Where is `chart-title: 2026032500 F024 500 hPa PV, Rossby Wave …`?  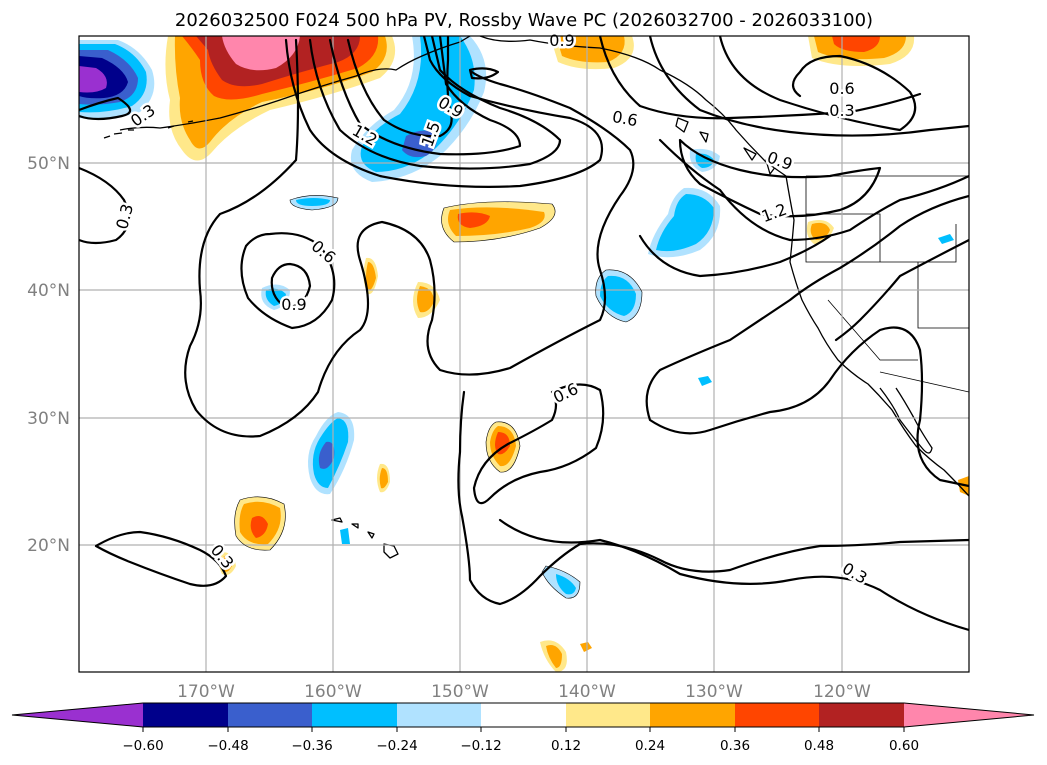
chart-title: 2026032500 F024 500 hPa PV, Rossby Wave … is located at coordinates (524, 20).